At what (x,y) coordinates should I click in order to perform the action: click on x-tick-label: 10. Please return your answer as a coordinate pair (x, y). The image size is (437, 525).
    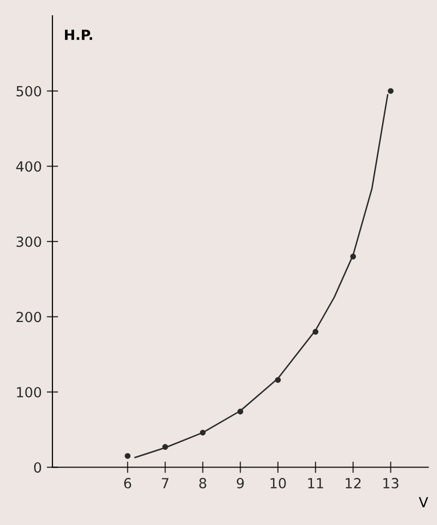
    Looking at the image, I should click on (278, 483).